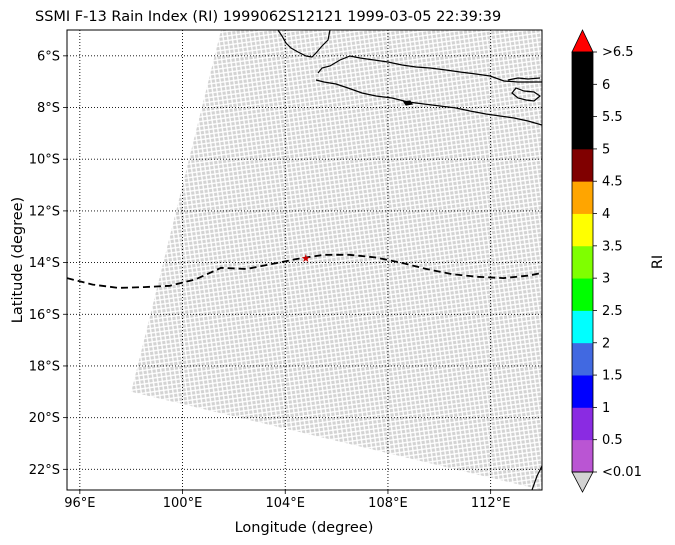 The width and height of the screenshot is (675, 545). What do you see at coordinates (491, 503) in the screenshot?
I see `x-tick-label: 112°E` at bounding box center [491, 503].